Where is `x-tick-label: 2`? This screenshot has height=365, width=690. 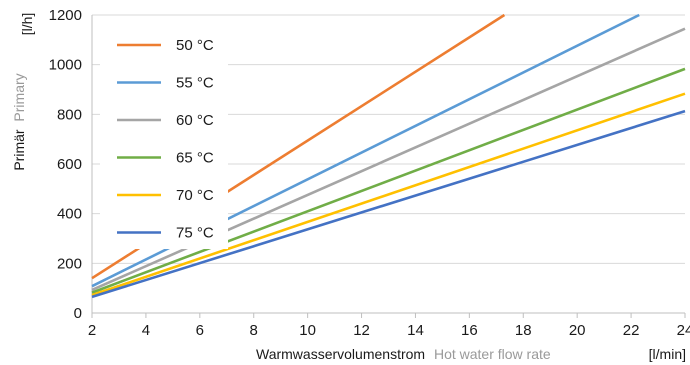 x-tick-label: 2 is located at coordinates (92, 330).